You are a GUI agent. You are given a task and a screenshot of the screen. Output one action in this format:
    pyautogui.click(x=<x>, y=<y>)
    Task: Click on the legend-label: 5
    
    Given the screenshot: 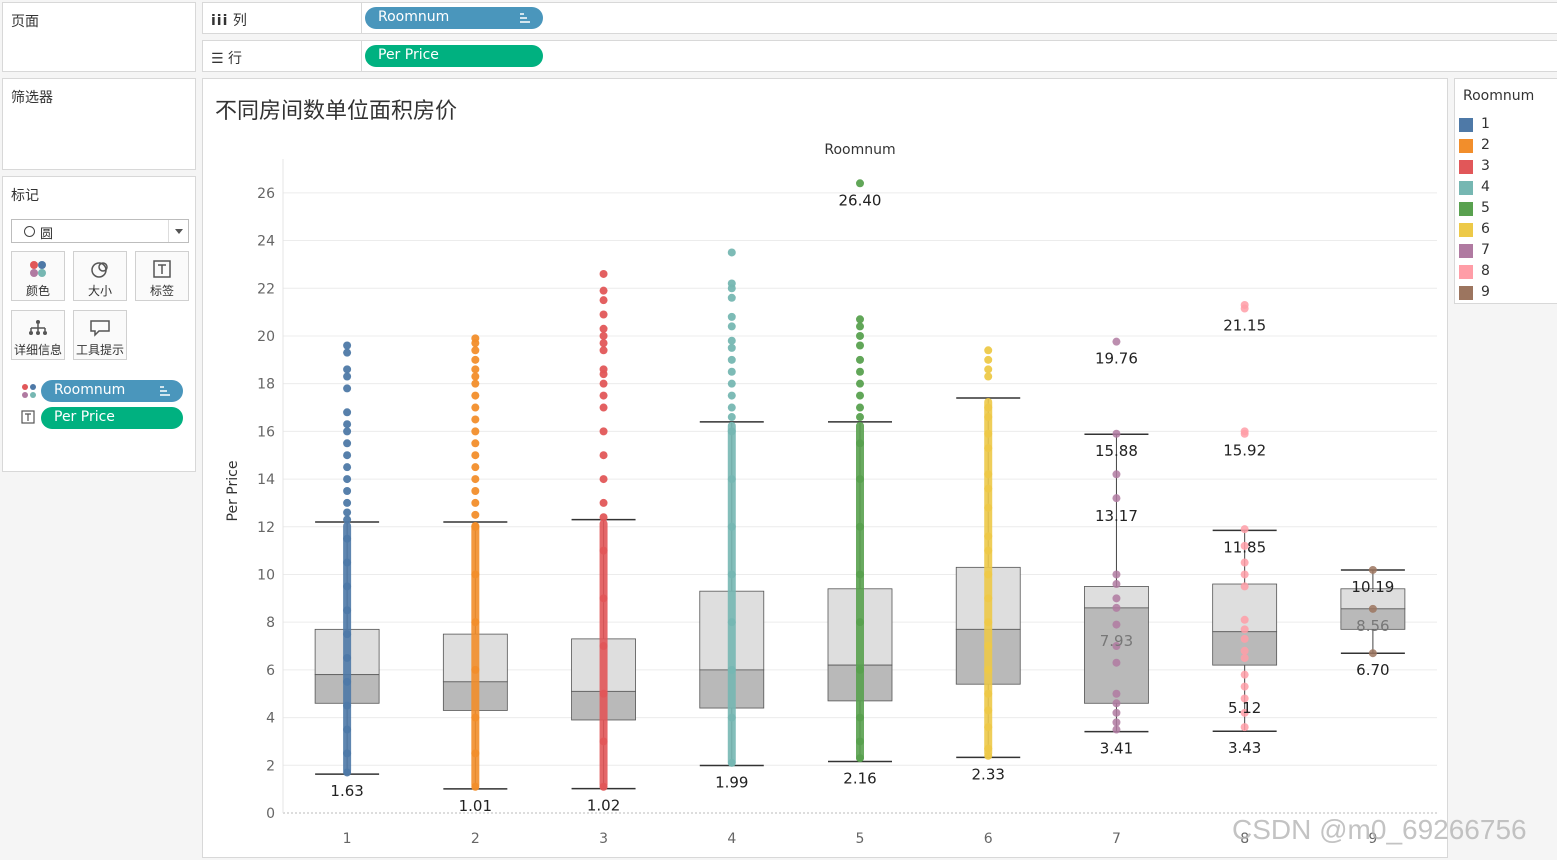 What is the action you would take?
    pyautogui.click(x=1485, y=208)
    